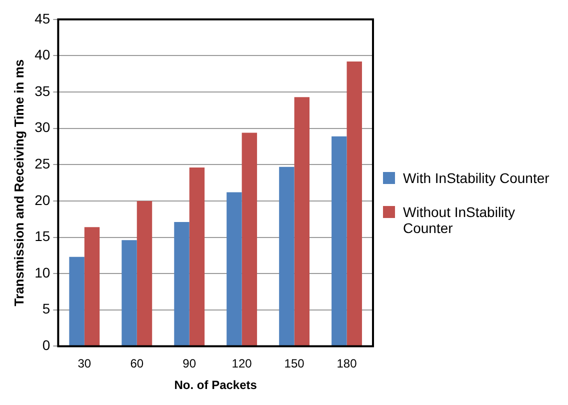 The height and width of the screenshot is (405, 568). What do you see at coordinates (476, 178) in the screenshot?
I see `legend-label: With InStability Counter` at bounding box center [476, 178].